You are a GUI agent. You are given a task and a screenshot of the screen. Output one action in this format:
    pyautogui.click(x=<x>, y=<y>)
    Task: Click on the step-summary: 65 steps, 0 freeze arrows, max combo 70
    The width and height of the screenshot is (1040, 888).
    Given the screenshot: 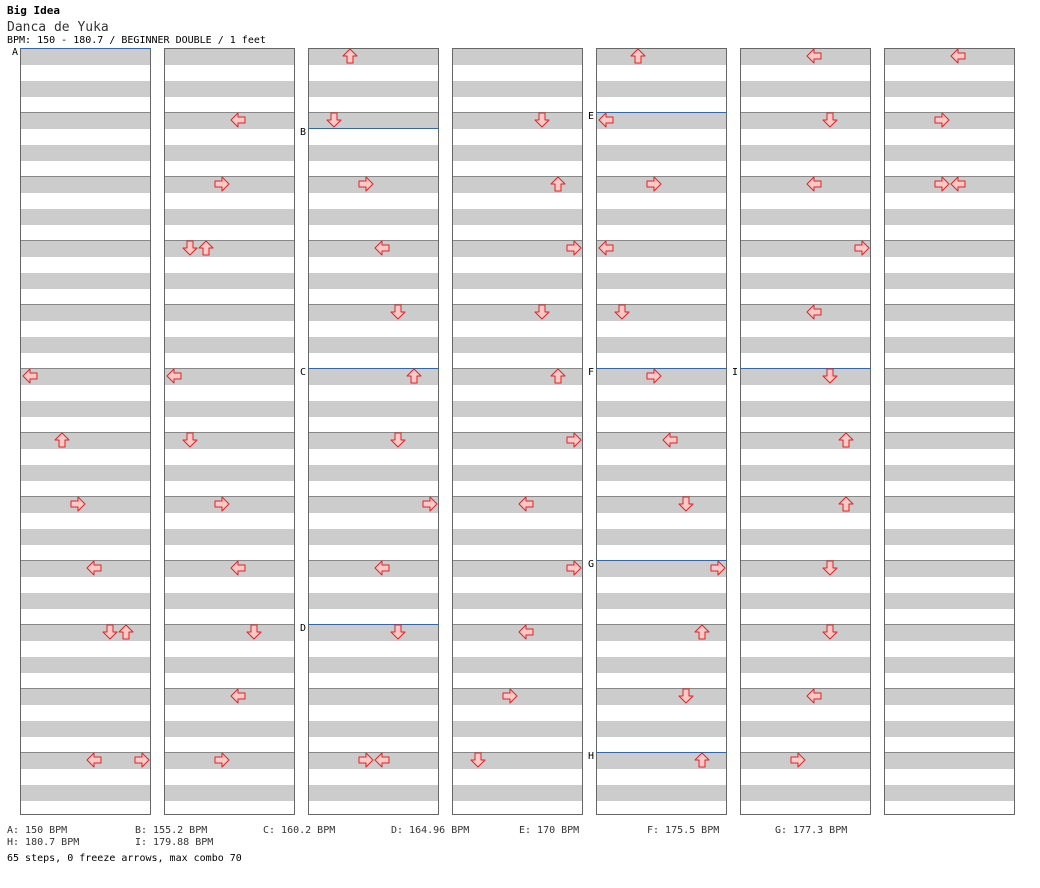 What is the action you would take?
    pyautogui.click(x=124, y=858)
    